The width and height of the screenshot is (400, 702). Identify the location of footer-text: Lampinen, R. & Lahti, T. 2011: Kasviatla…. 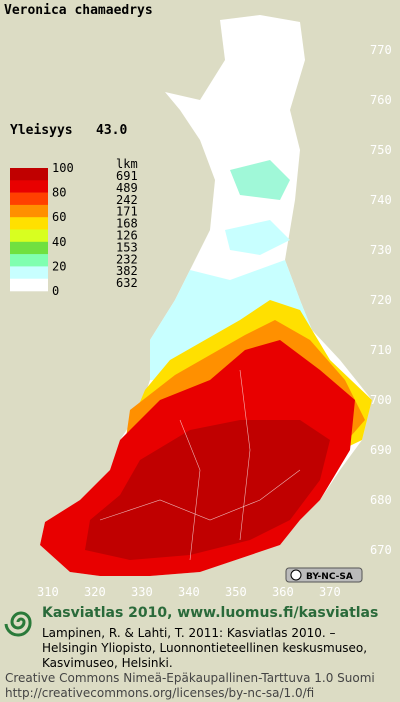
(190, 663).